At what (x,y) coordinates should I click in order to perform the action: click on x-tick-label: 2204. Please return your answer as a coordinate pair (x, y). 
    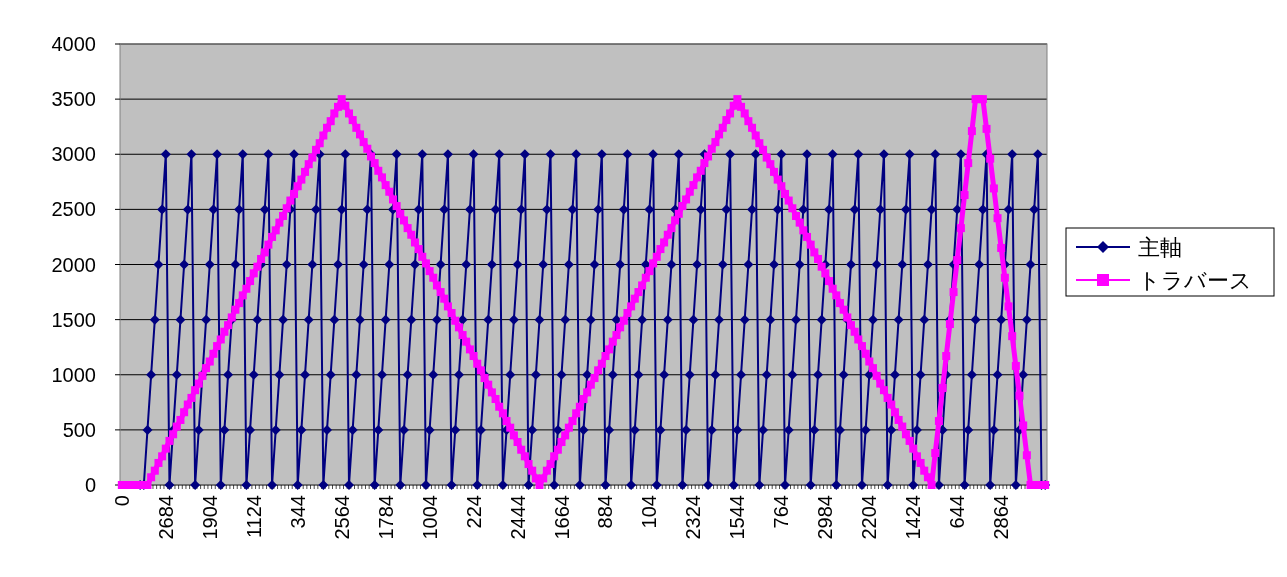
    Looking at the image, I should click on (869, 517).